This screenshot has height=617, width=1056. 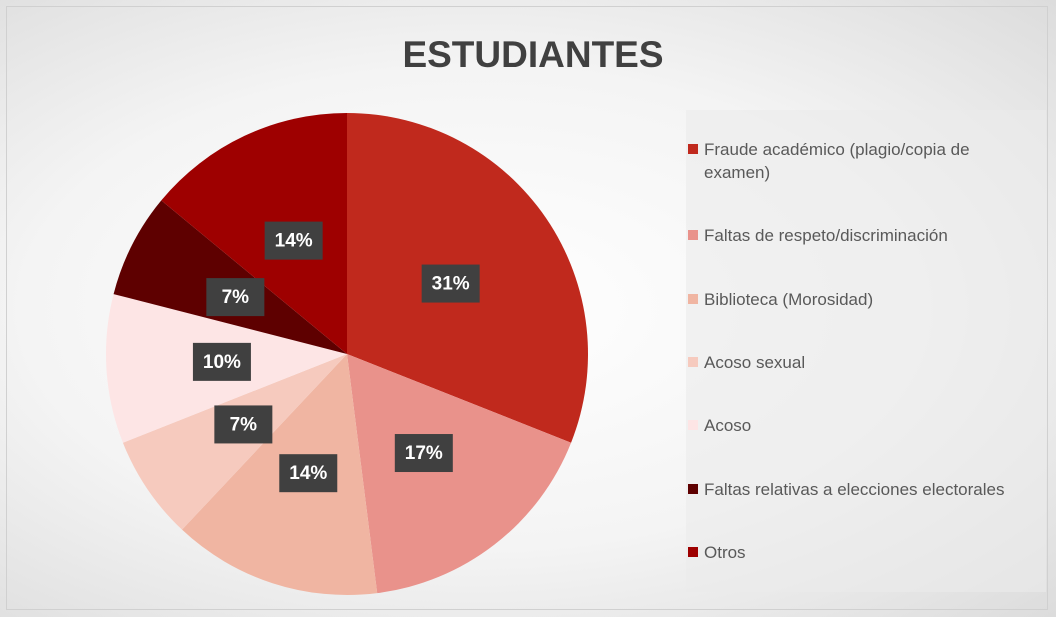 What do you see at coordinates (862, 425) in the screenshot?
I see `legend-item: Acoso` at bounding box center [862, 425].